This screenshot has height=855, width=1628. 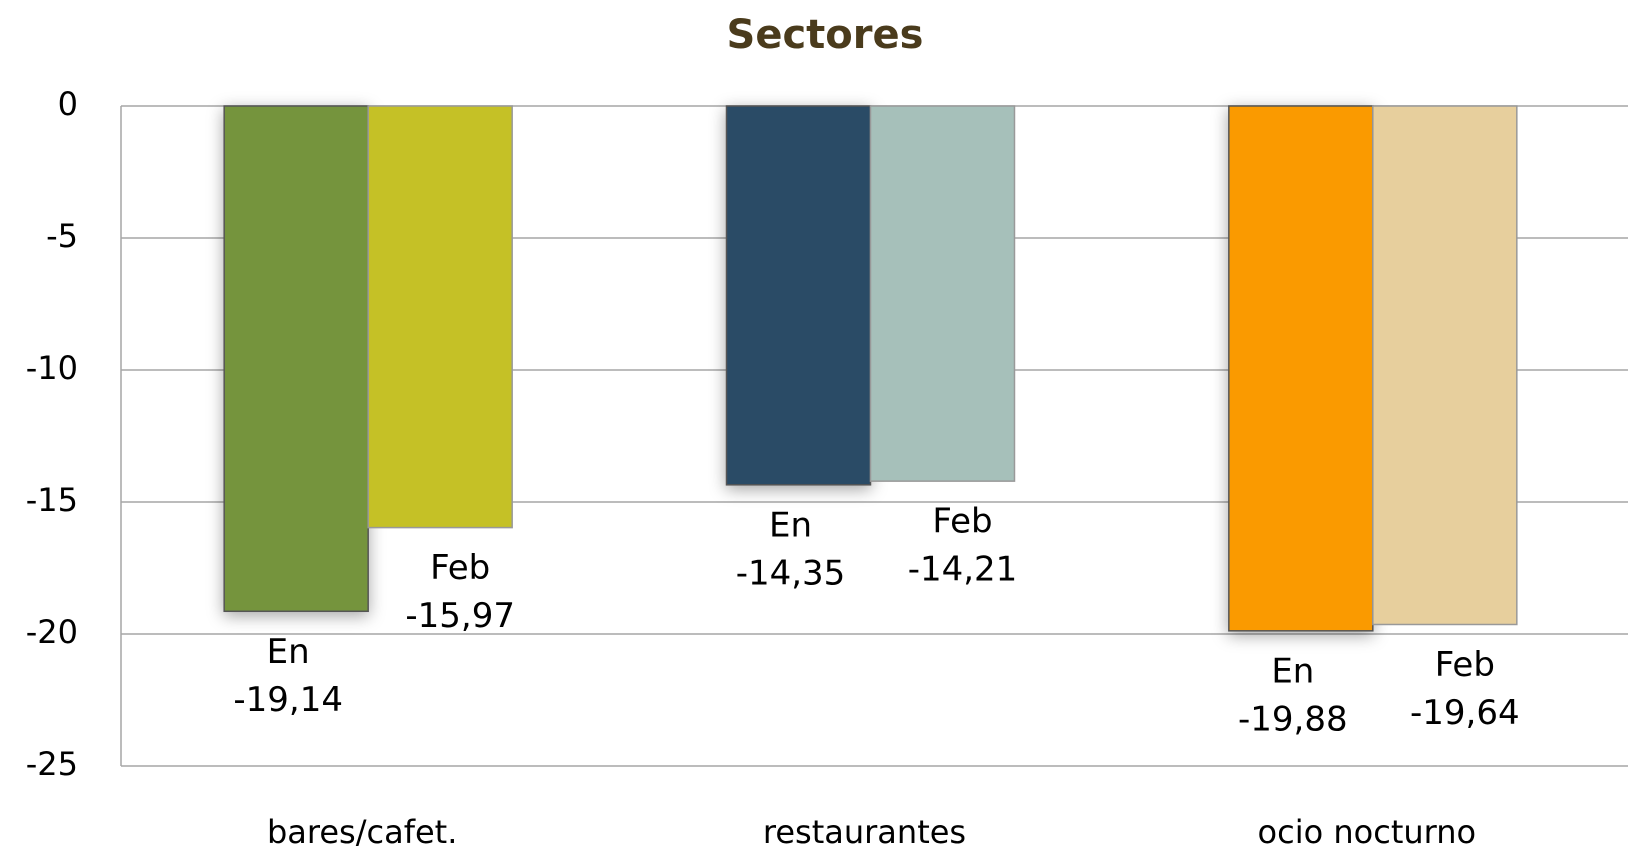 I want to click on chart-title: Sectores, so click(x=825, y=35).